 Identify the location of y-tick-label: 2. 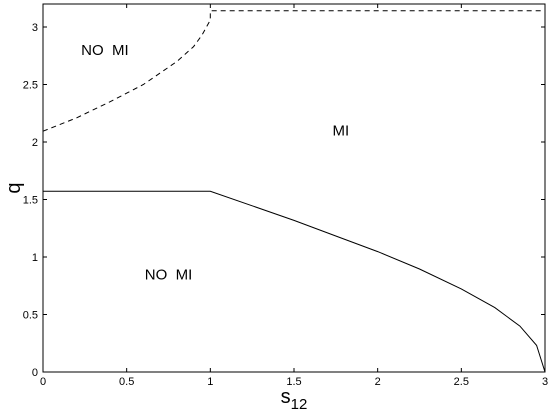
(35, 143).